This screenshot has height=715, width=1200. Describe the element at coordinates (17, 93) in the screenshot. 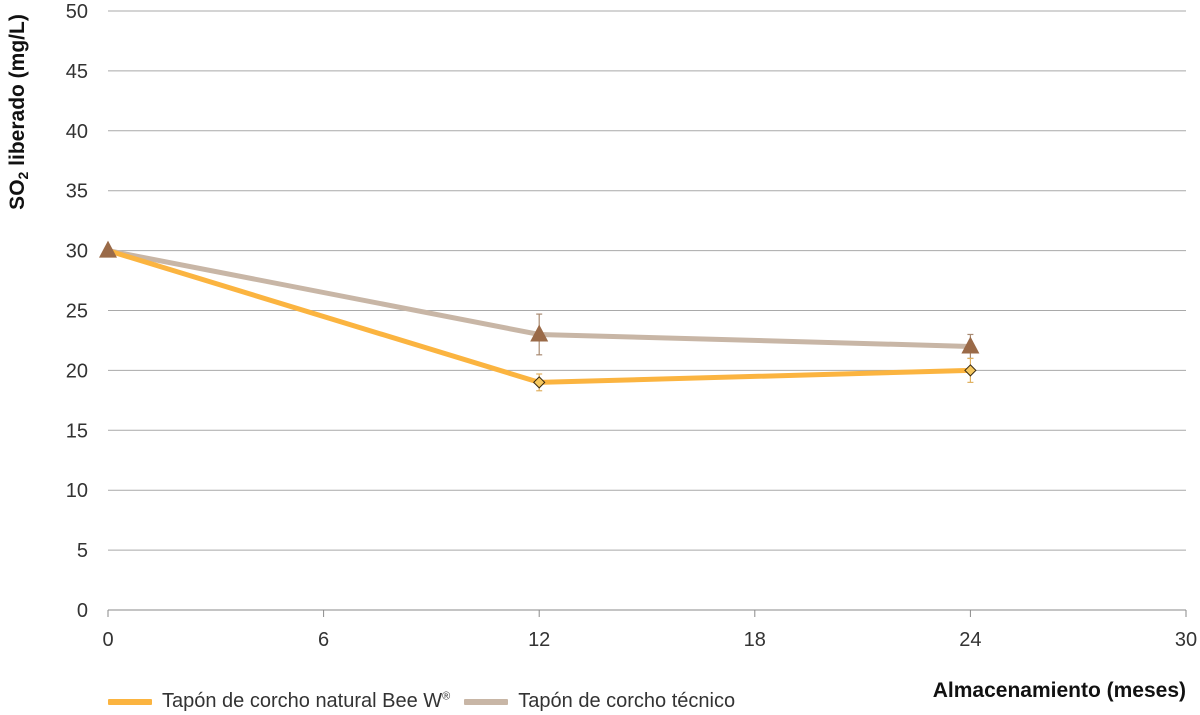

I see `y-axis-title-part: liberado (mg/L)` at that location.